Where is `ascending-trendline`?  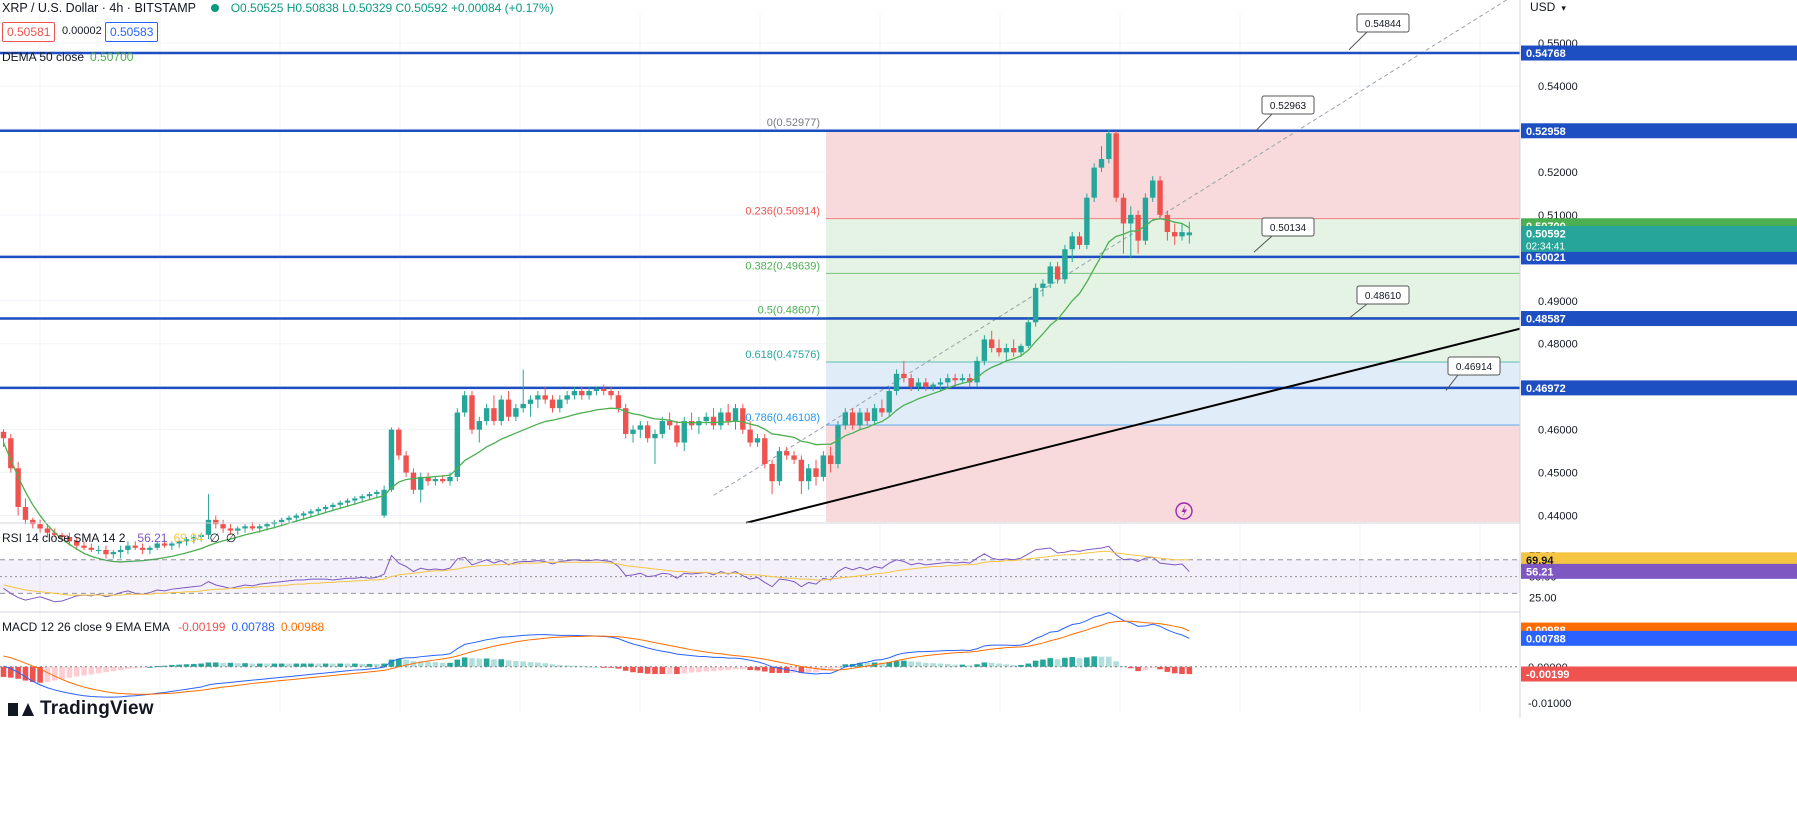
ascending-trendline is located at coordinates (1133, 425).